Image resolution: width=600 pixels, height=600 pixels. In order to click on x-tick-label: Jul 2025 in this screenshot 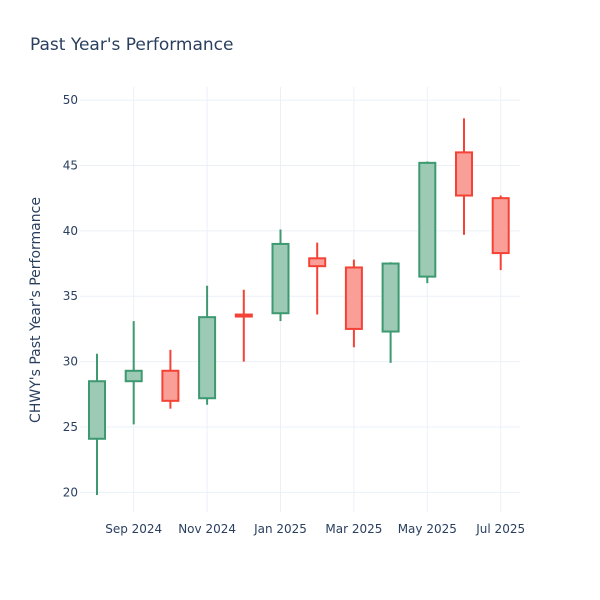, I will do `click(500, 529)`.